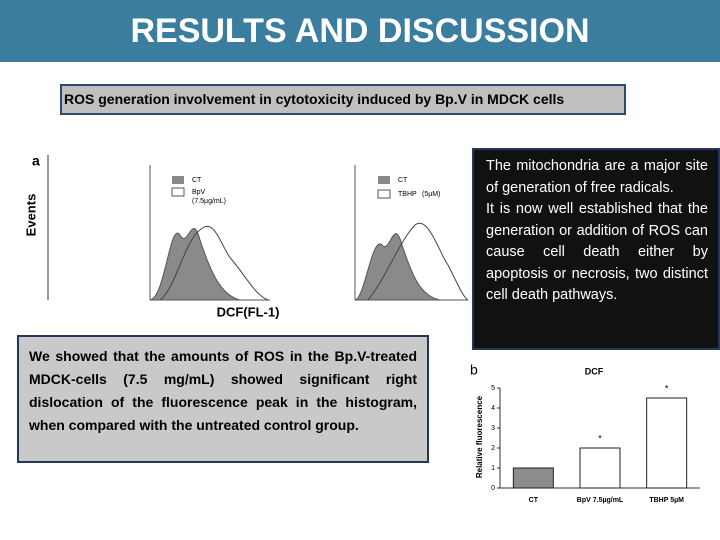 The height and width of the screenshot is (540, 720). Describe the element at coordinates (36, 161) in the screenshot. I see `panel-label: a` at that location.